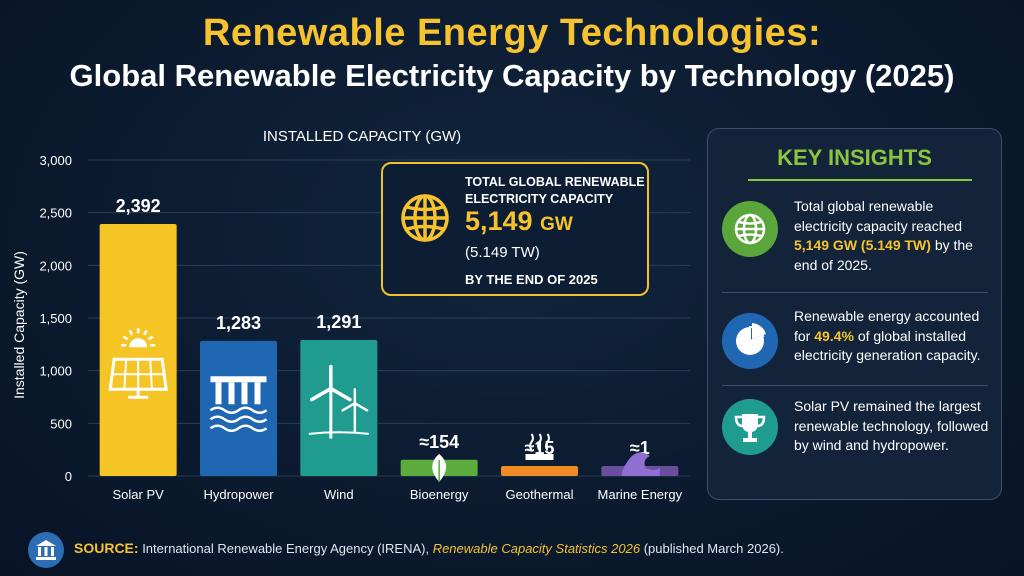 This screenshot has height=576, width=1024. Describe the element at coordinates (46, 550) in the screenshot. I see `institution-icon` at that location.